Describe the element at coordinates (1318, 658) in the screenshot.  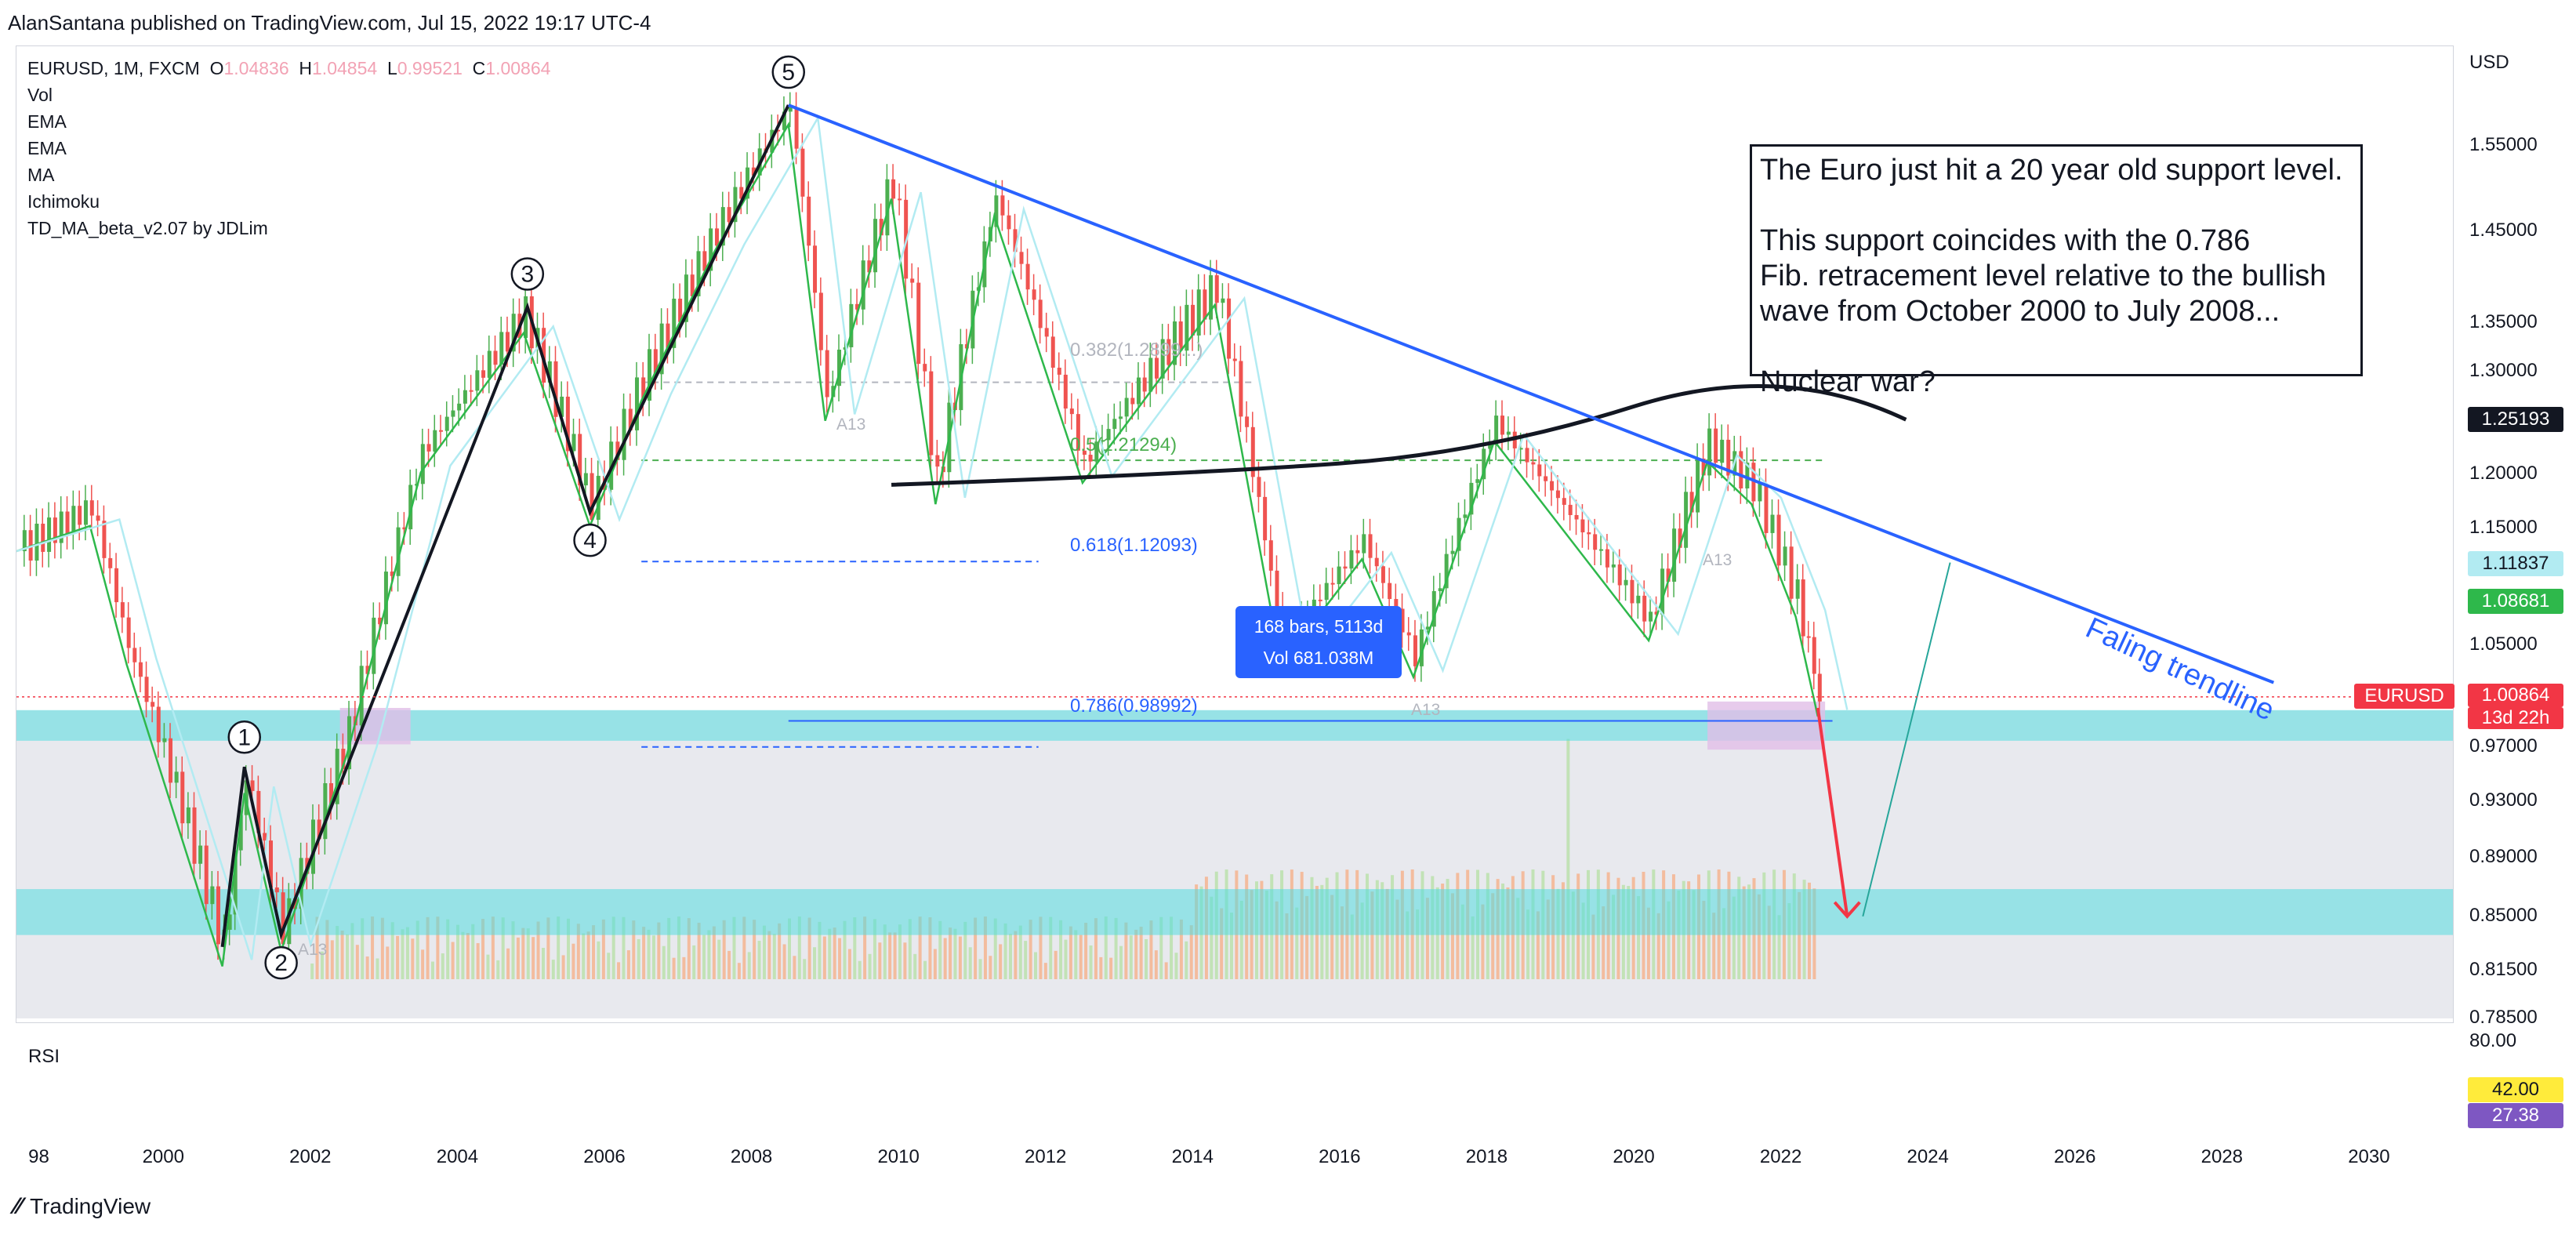
I see `tooltip-vol: Vol 681.038M` at that location.